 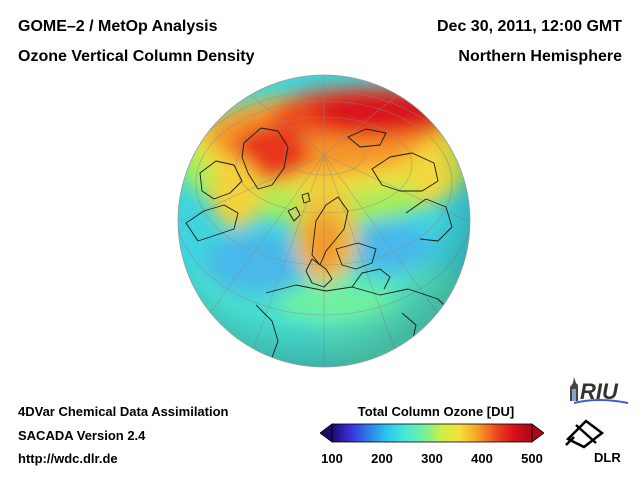 I want to click on footer-line-2: SACADA Version 2.4, so click(x=82, y=435).